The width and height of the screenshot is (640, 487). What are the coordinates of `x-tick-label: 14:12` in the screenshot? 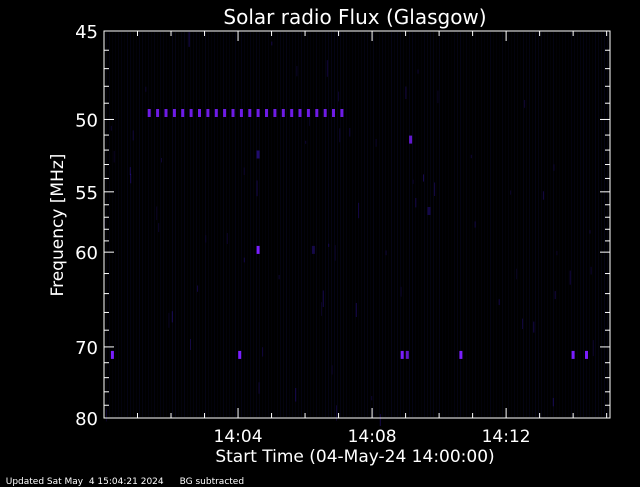 It's located at (506, 437).